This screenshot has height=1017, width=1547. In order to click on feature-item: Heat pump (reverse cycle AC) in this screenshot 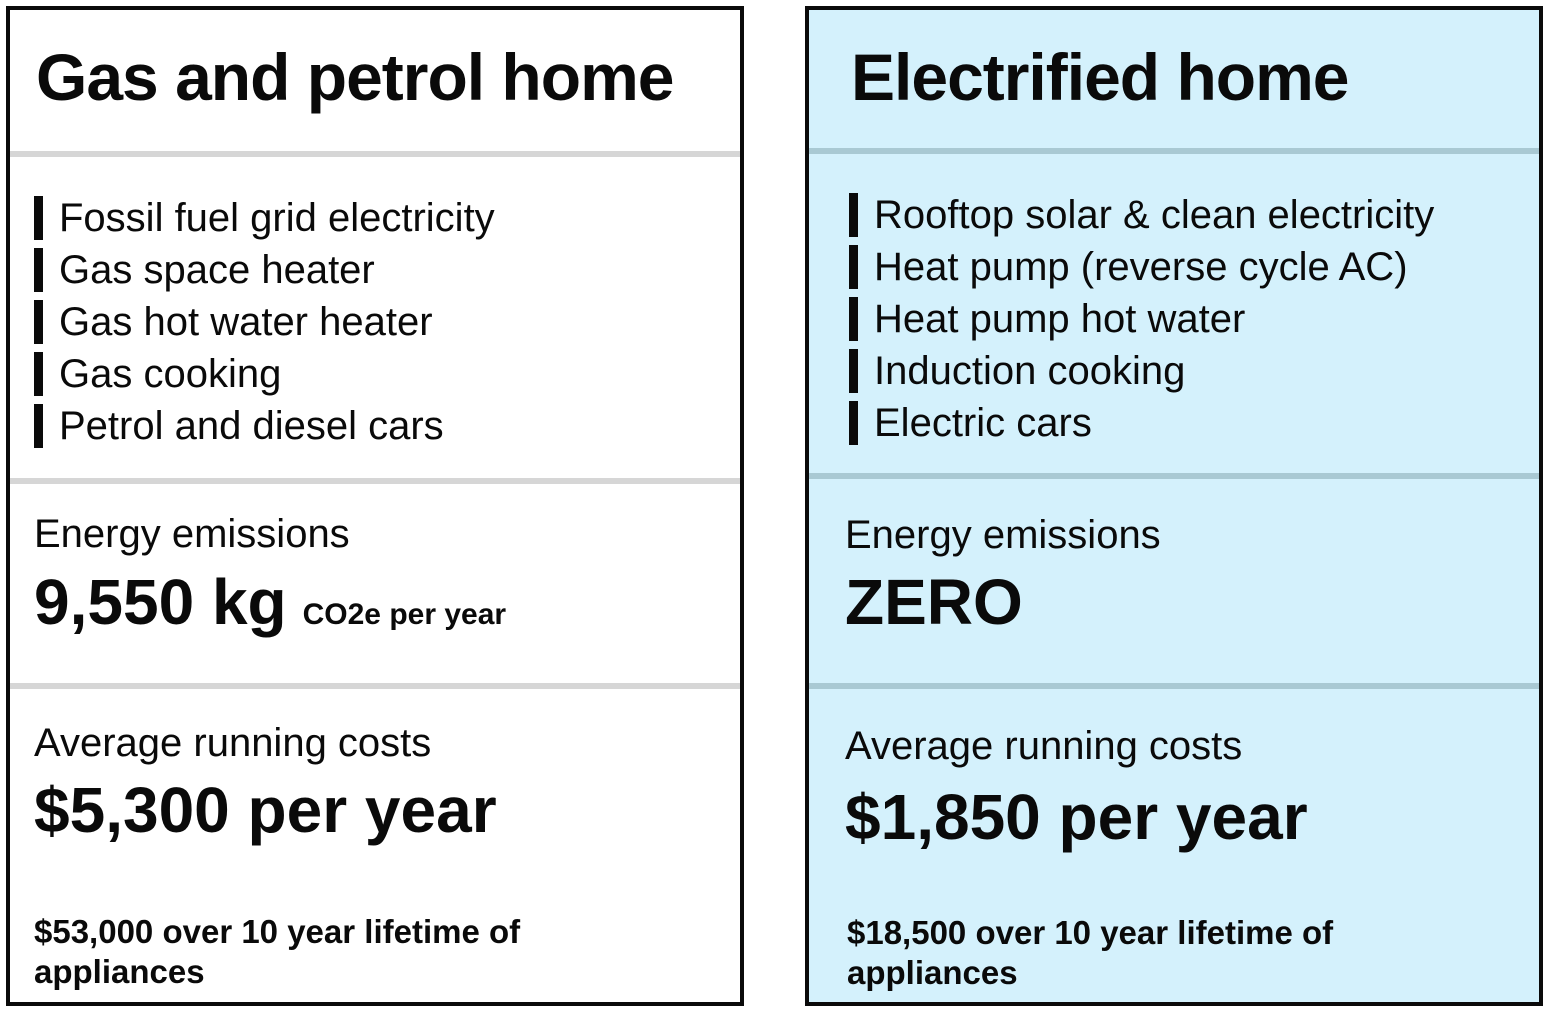, I will do `click(1141, 267)`.